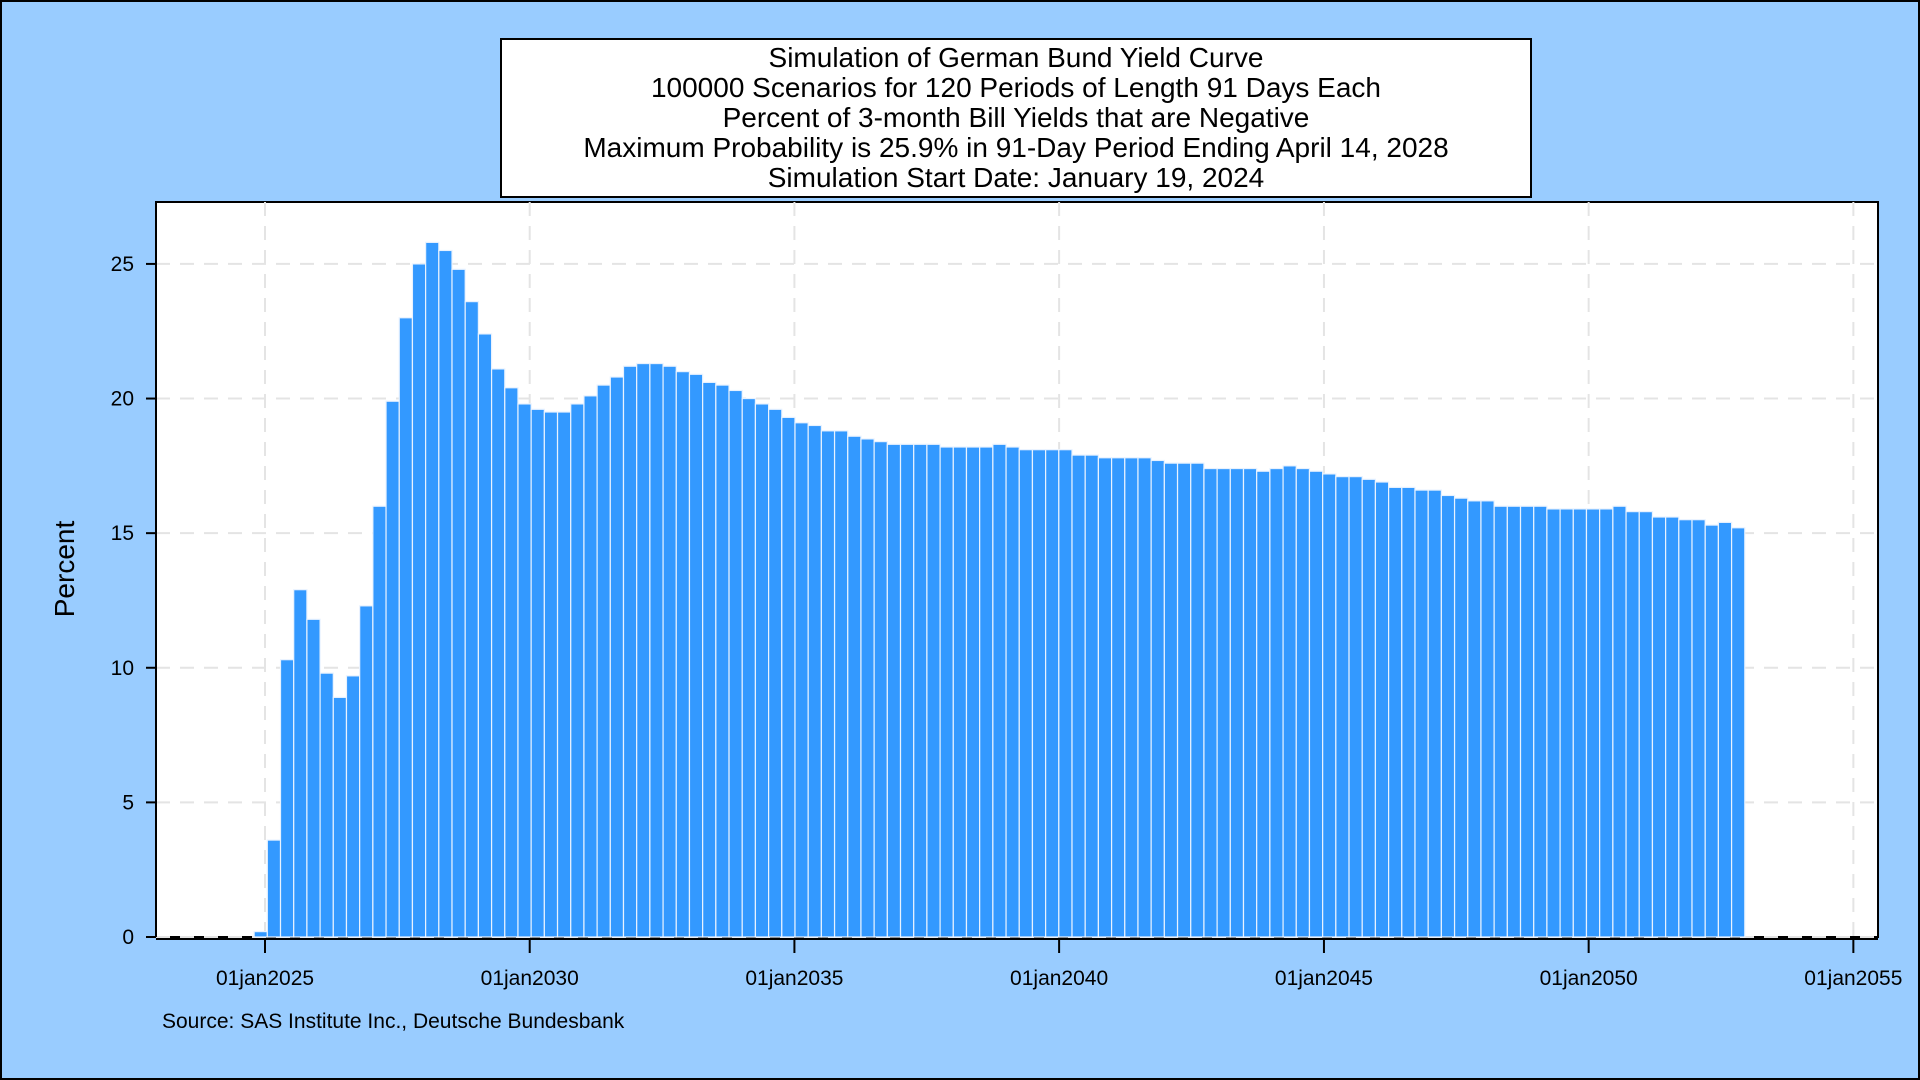  I want to click on x-tick-label: 01jan2045, so click(1324, 978).